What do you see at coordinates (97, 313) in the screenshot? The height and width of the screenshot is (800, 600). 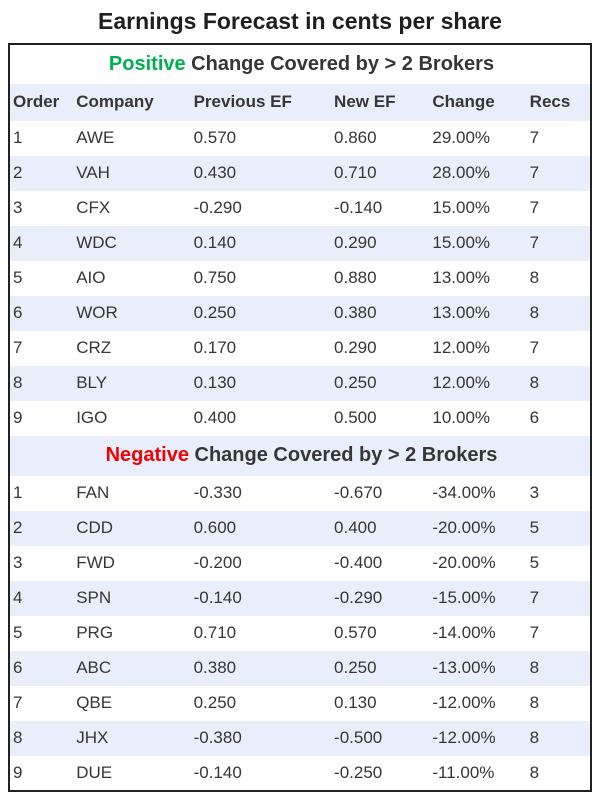 I see `cell-company: WOR` at bounding box center [97, 313].